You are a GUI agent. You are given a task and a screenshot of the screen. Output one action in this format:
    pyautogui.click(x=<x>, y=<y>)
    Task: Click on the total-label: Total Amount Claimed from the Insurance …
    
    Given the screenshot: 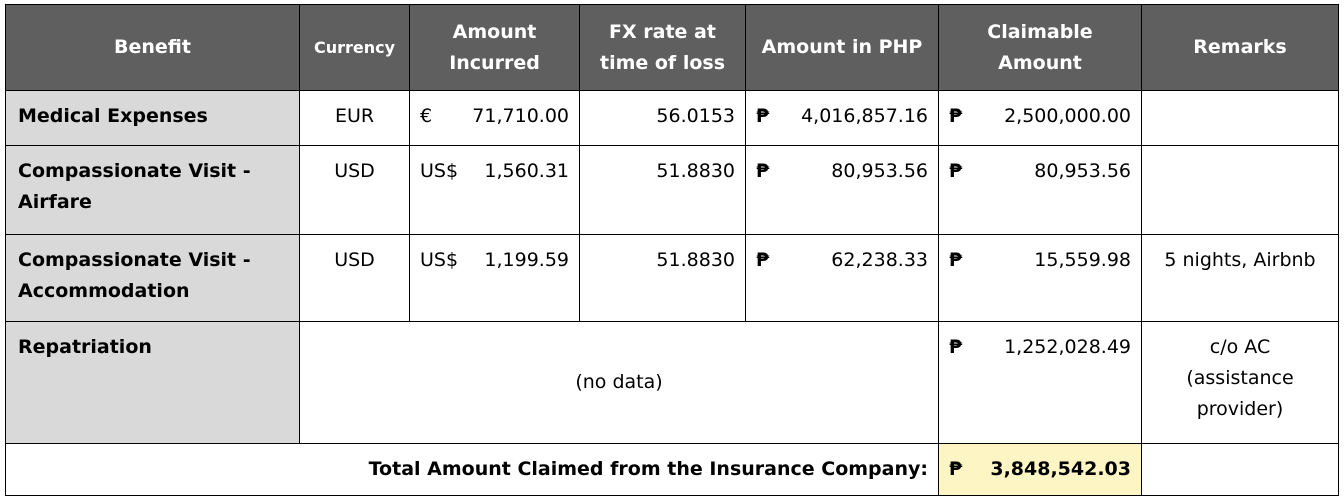 What is the action you would take?
    pyautogui.click(x=472, y=469)
    